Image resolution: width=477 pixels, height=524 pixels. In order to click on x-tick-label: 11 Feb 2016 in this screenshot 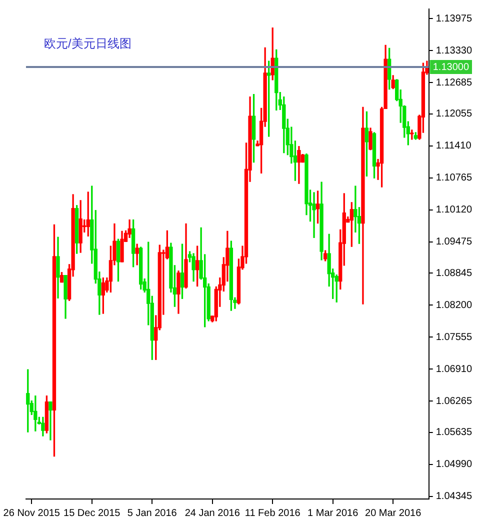, I will do `click(272, 513)`.